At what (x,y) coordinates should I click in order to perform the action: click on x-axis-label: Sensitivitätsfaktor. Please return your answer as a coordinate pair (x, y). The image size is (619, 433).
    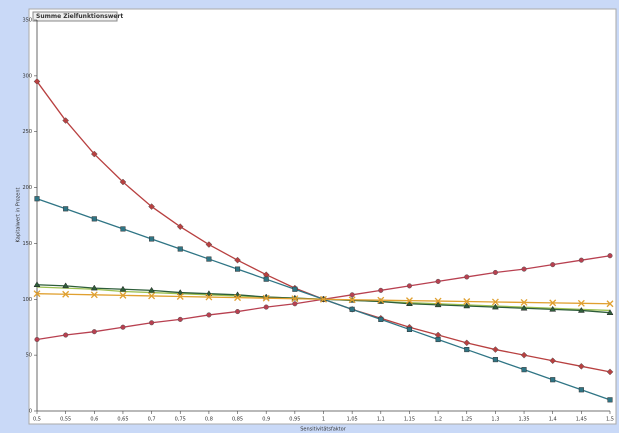
    Looking at the image, I should click on (323, 430).